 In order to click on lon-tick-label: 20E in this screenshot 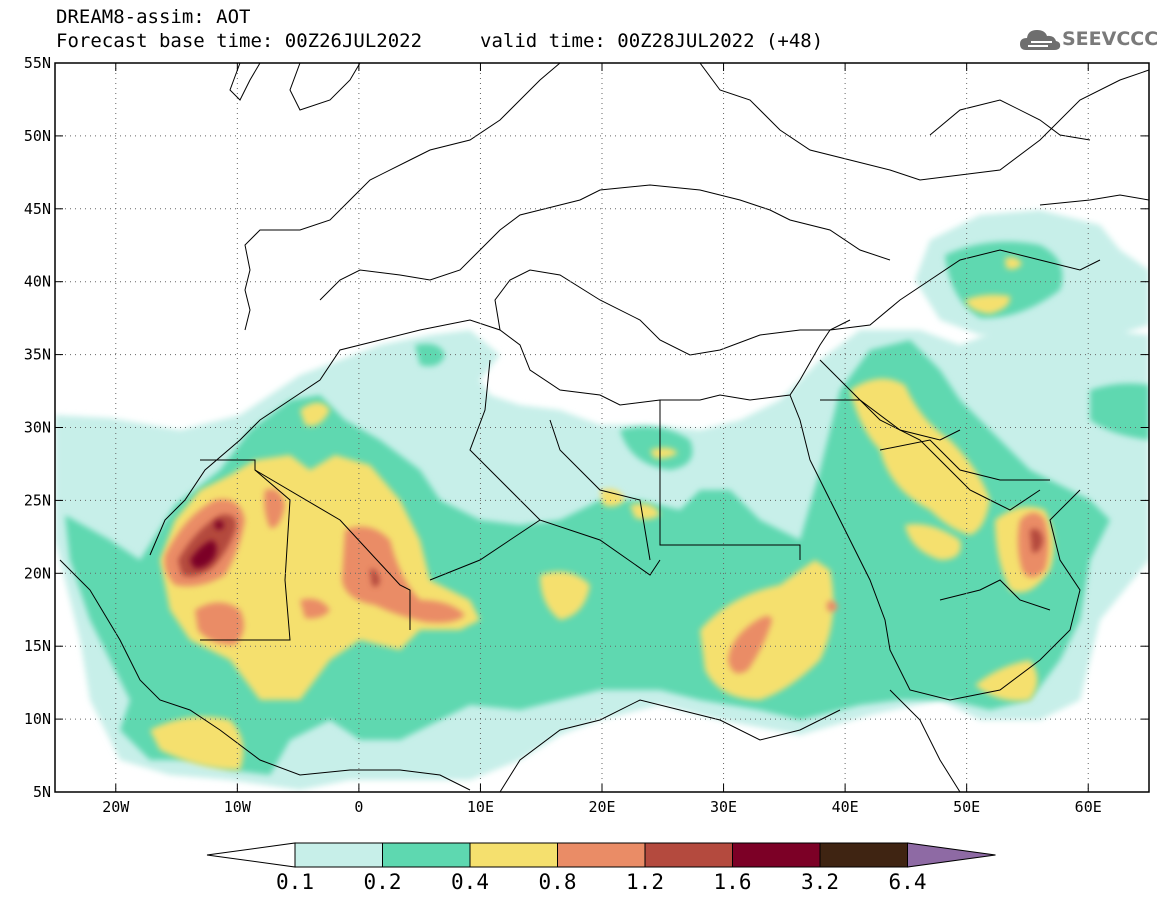, I will do `click(601, 807)`.